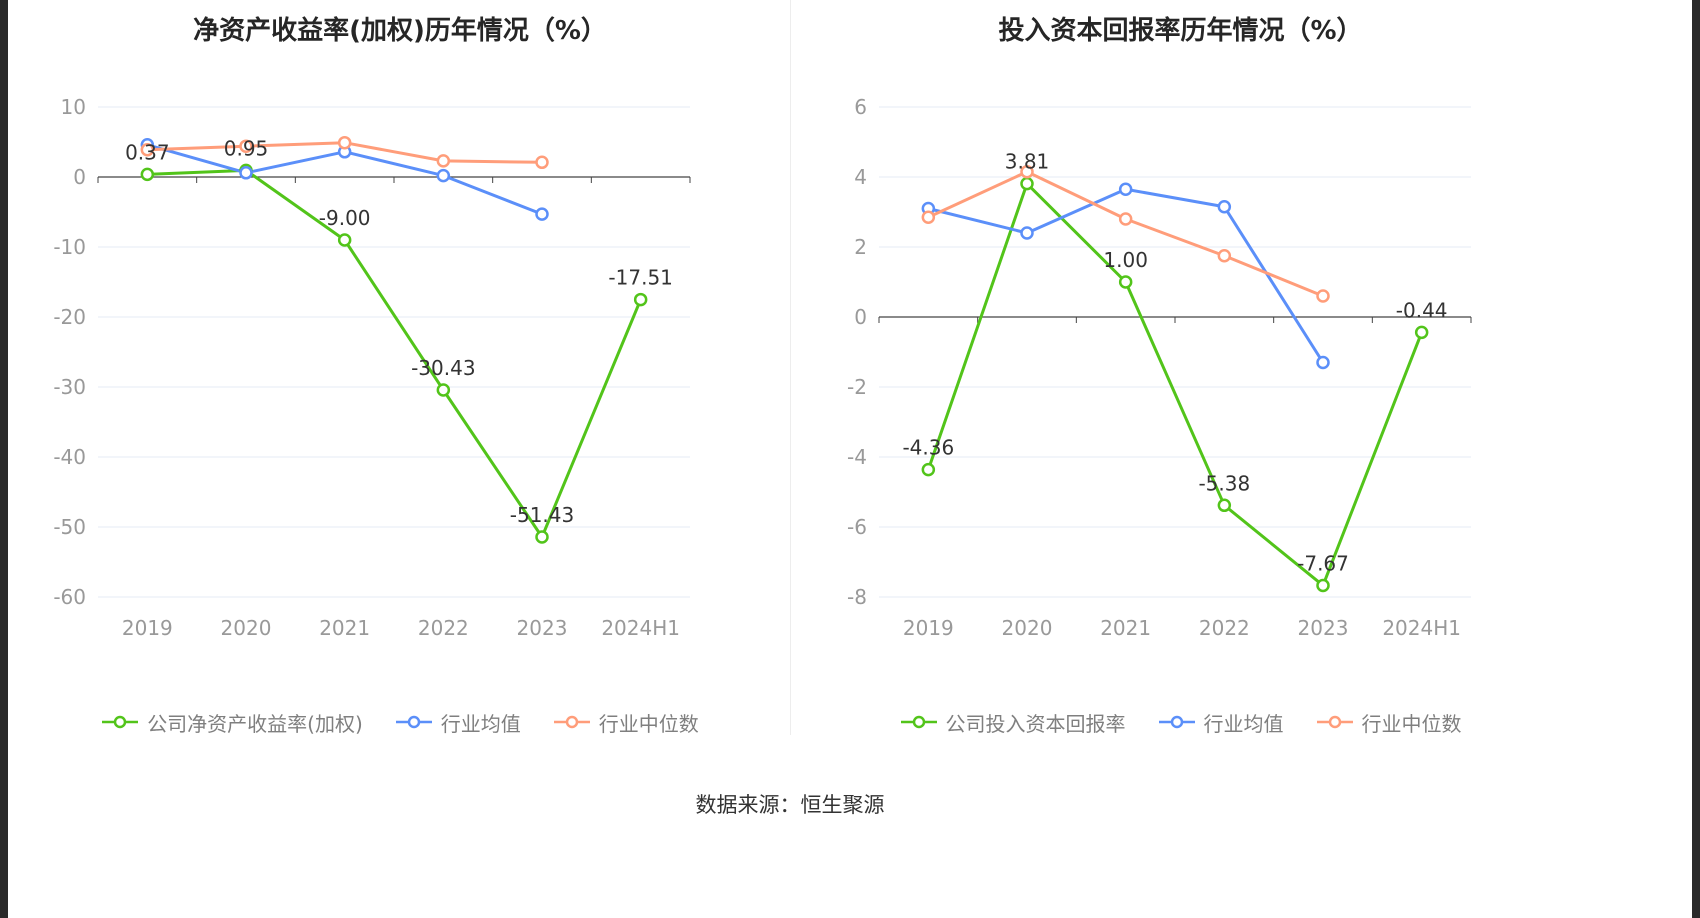 This screenshot has height=918, width=1700. What do you see at coordinates (69, 387) in the screenshot?
I see `y-tick-label: -30` at bounding box center [69, 387].